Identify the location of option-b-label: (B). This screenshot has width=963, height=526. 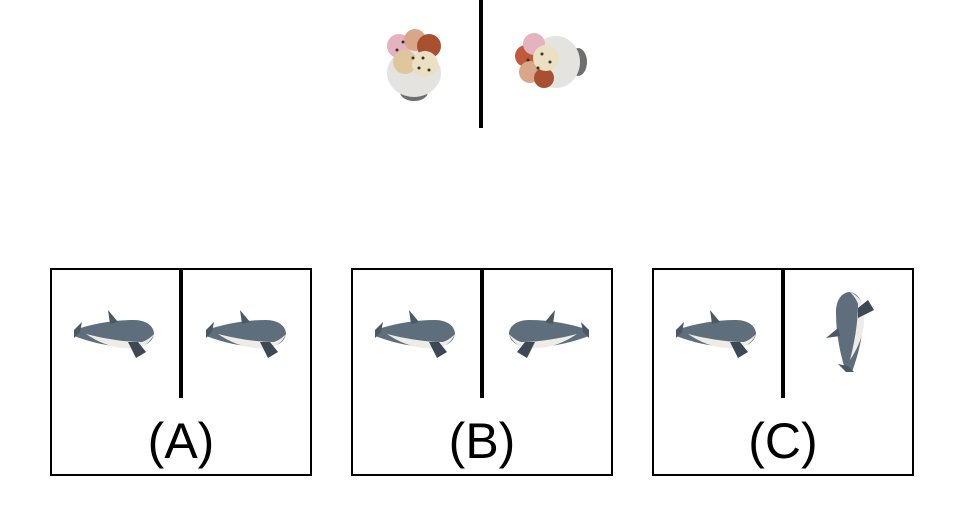
(482, 441).